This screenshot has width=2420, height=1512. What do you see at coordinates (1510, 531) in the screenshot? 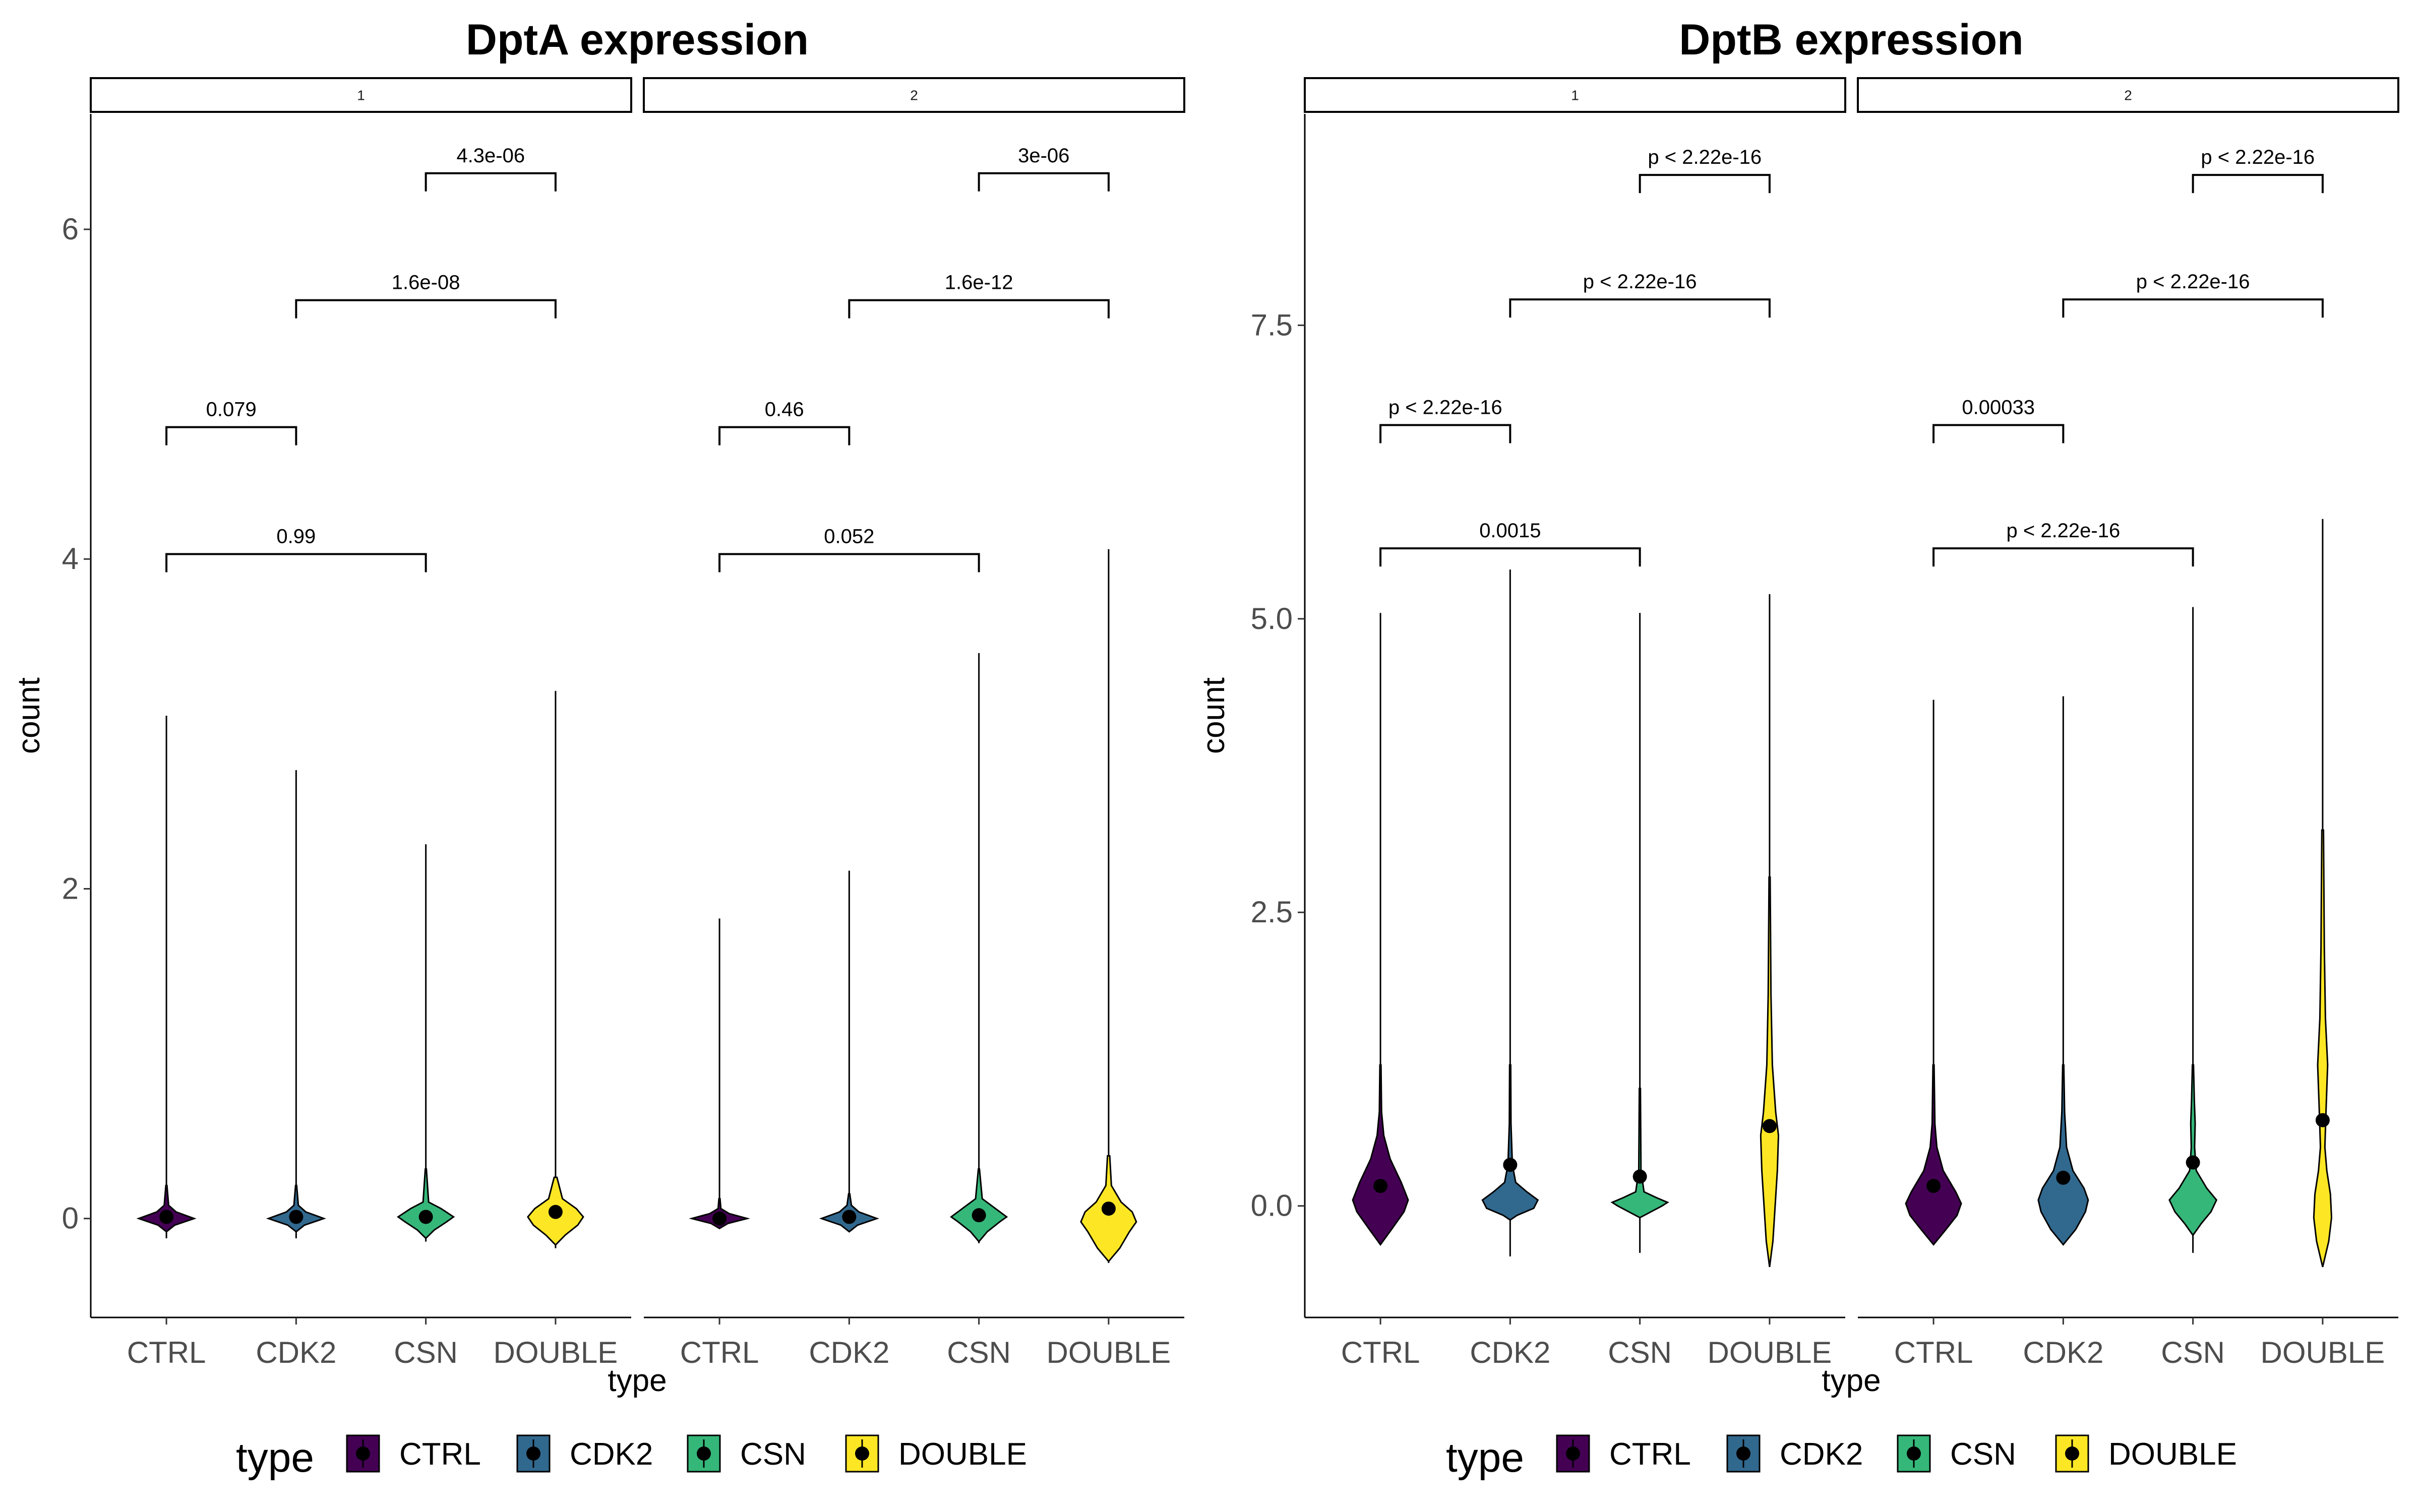
I see `p-value-label: 0.0015` at bounding box center [1510, 531].